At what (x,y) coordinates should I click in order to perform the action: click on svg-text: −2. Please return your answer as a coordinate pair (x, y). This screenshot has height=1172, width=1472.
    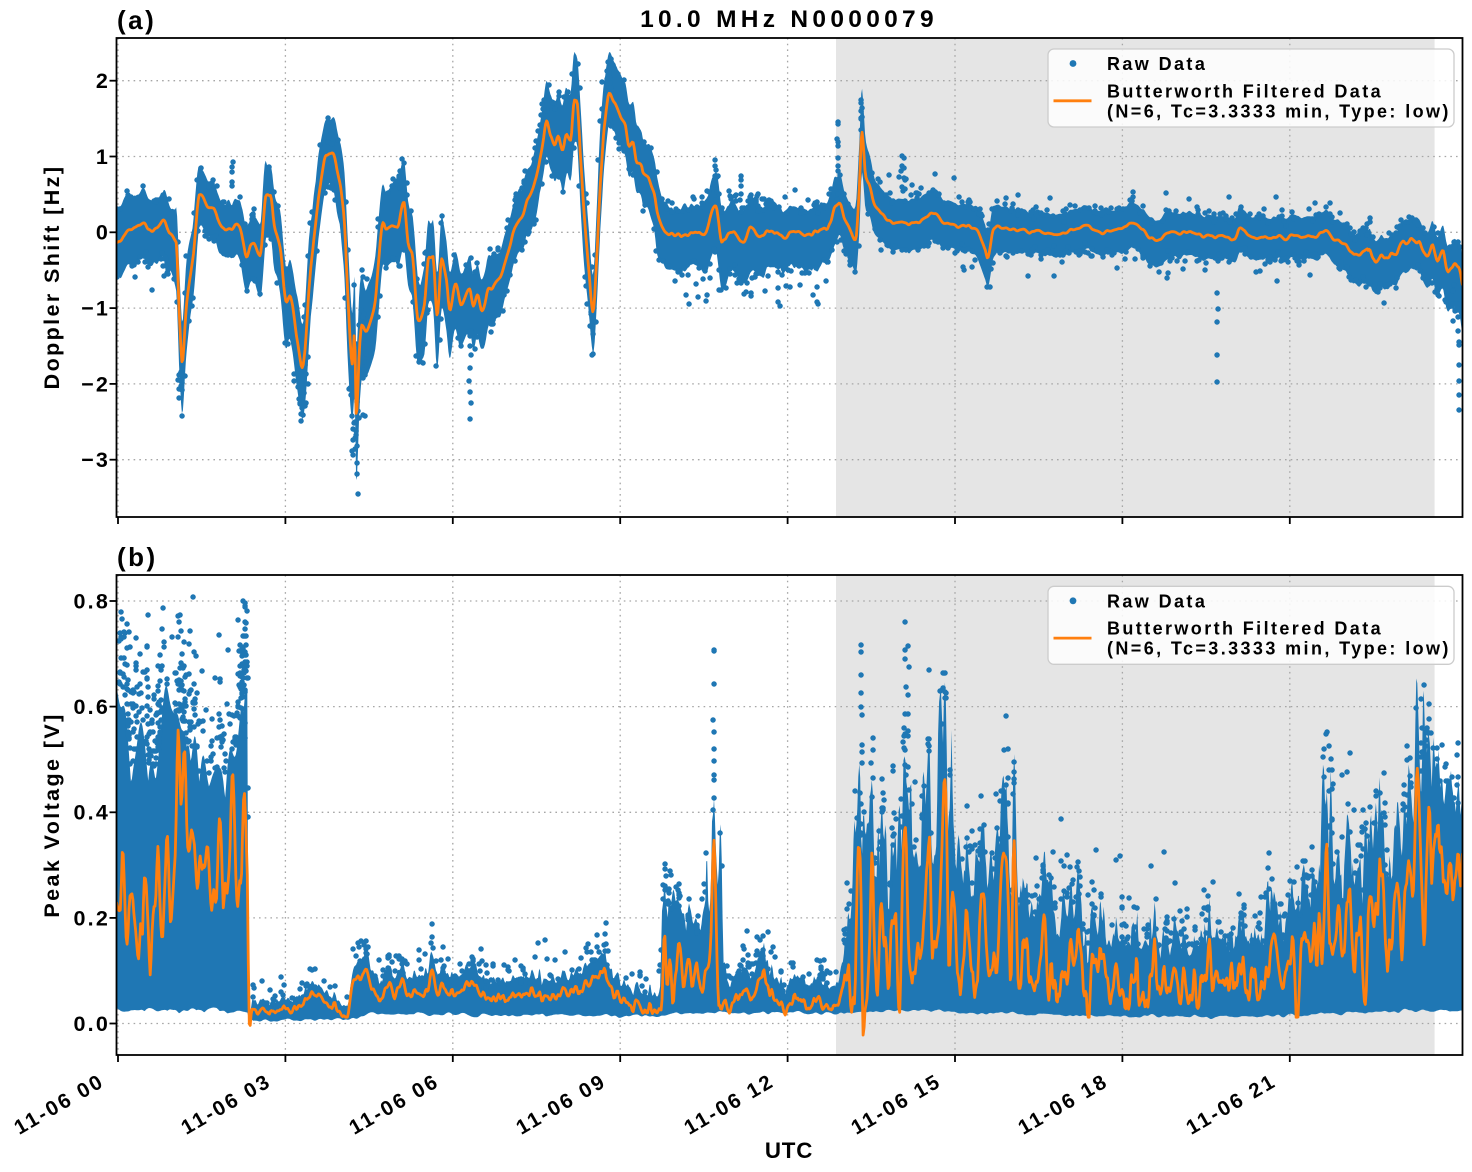
    Looking at the image, I should click on (95, 384).